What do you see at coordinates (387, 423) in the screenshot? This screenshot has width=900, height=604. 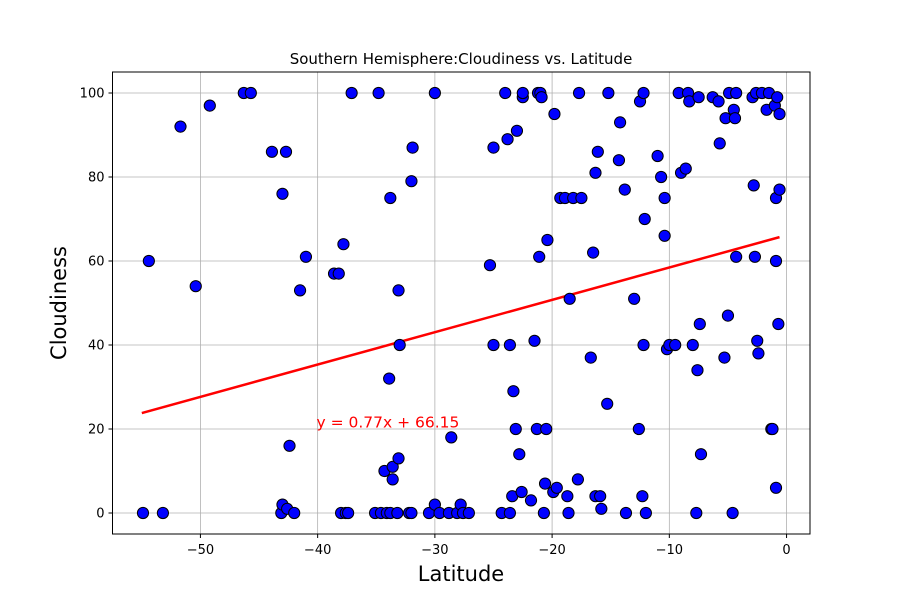 I see `regression-equation-label: y = 0.77x + 66.15` at bounding box center [387, 423].